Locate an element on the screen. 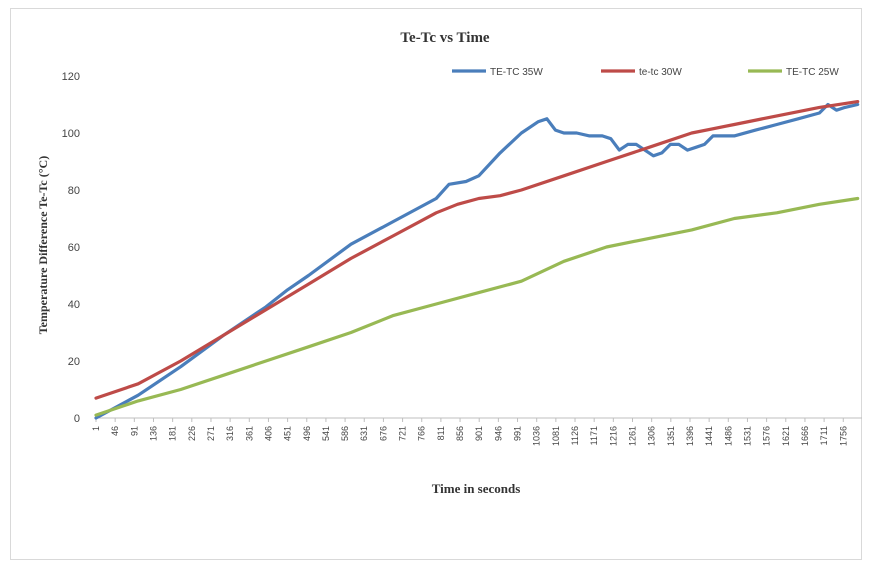 The image size is (869, 569). x-tick-label: 676 is located at coordinates (383, 433).